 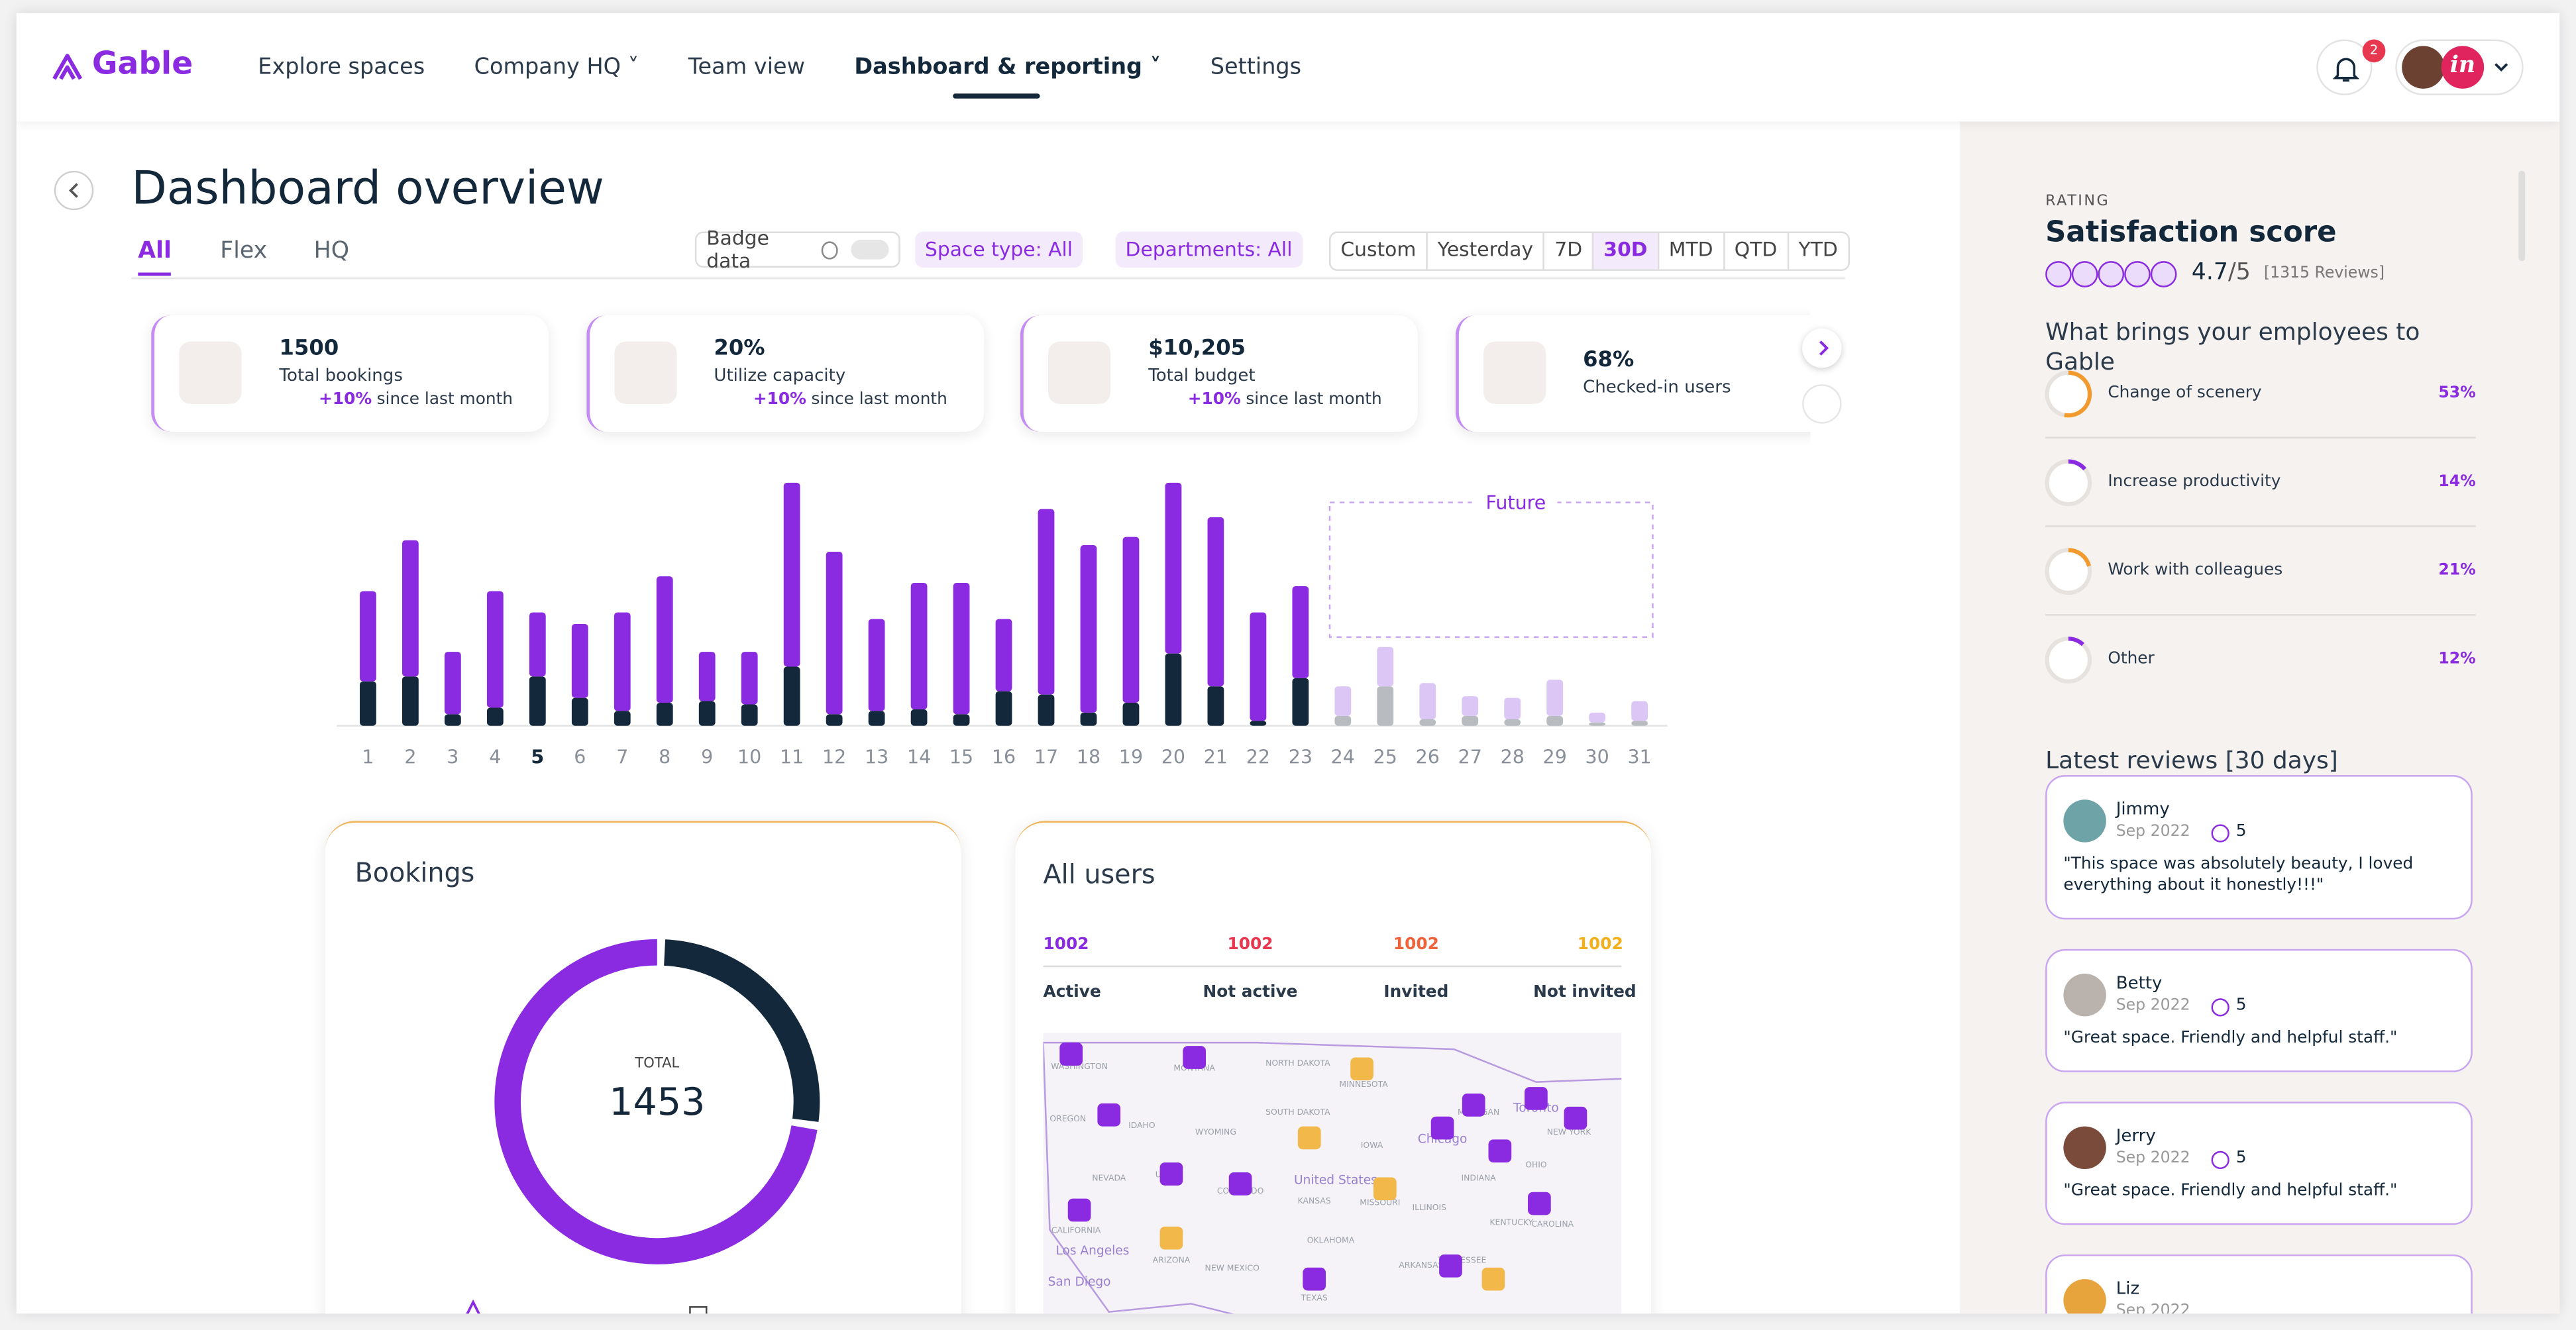 What do you see at coordinates (2239, 272) in the screenshot?
I see `score-max: /5` at bounding box center [2239, 272].